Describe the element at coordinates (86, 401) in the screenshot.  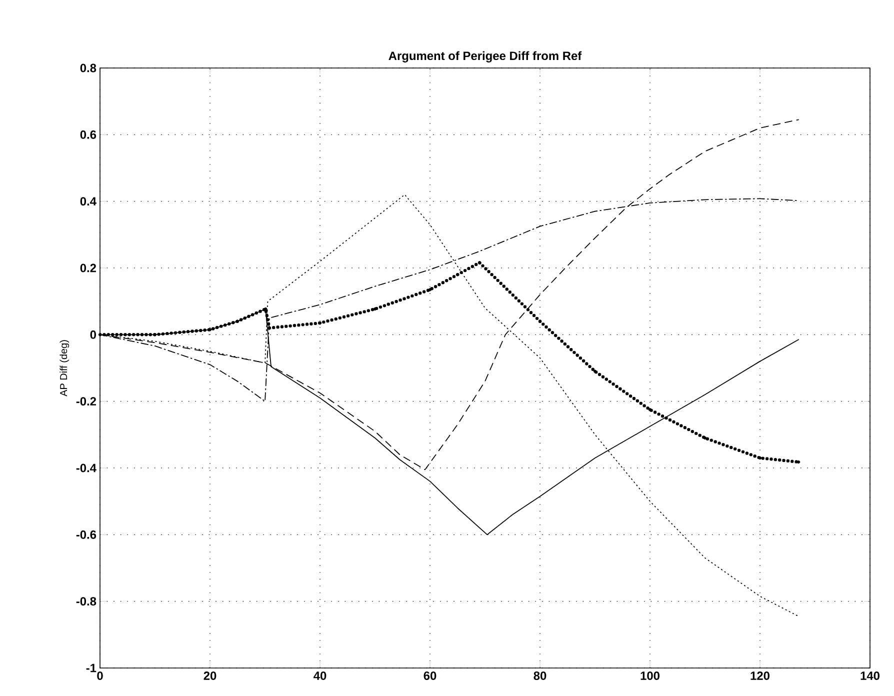
I see `y-tick-label: -0.2` at that location.